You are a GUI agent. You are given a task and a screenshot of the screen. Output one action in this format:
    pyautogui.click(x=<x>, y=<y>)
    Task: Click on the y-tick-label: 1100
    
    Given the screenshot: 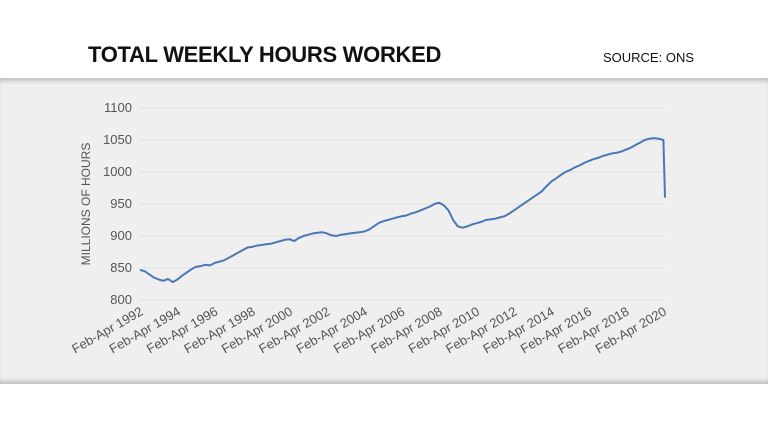 What is the action you would take?
    pyautogui.click(x=118, y=107)
    